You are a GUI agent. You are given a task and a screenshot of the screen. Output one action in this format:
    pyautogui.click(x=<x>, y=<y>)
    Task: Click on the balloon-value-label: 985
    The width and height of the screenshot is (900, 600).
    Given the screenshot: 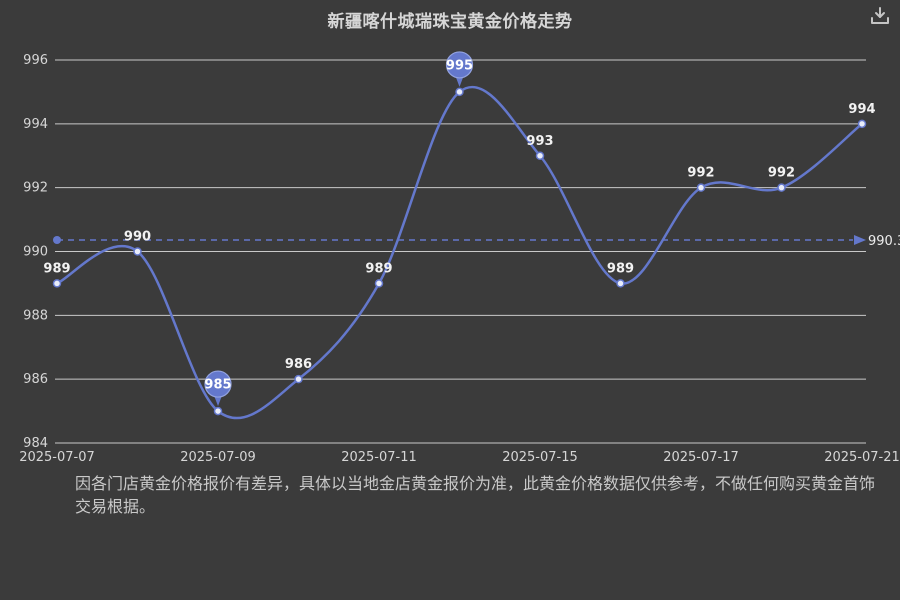 What is the action you would take?
    pyautogui.click(x=217, y=385)
    